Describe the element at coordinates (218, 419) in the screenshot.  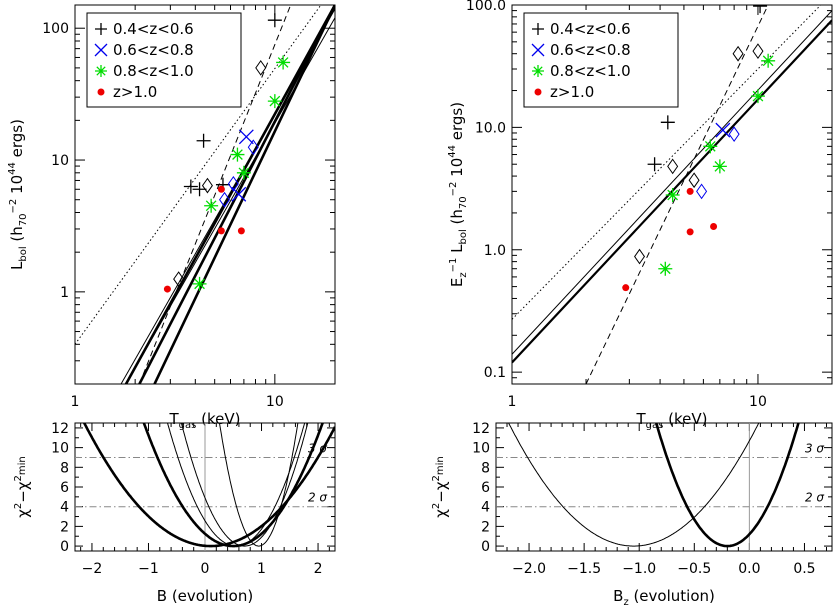
I see `label-part: (keV)` at that location.